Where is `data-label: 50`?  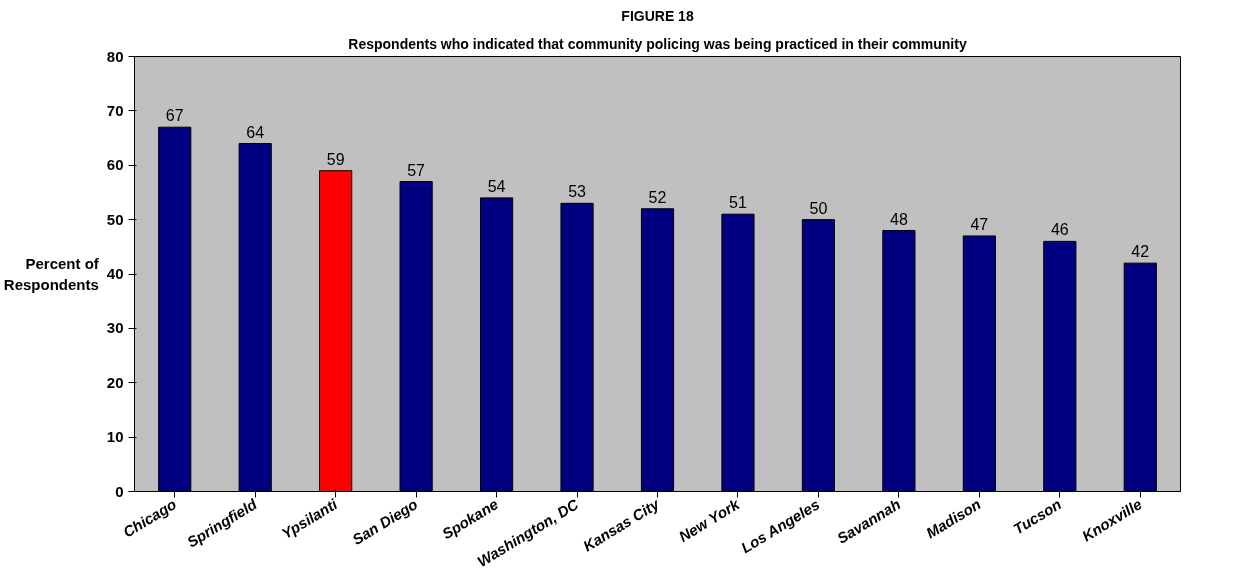 data-label: 50 is located at coordinates (818, 208).